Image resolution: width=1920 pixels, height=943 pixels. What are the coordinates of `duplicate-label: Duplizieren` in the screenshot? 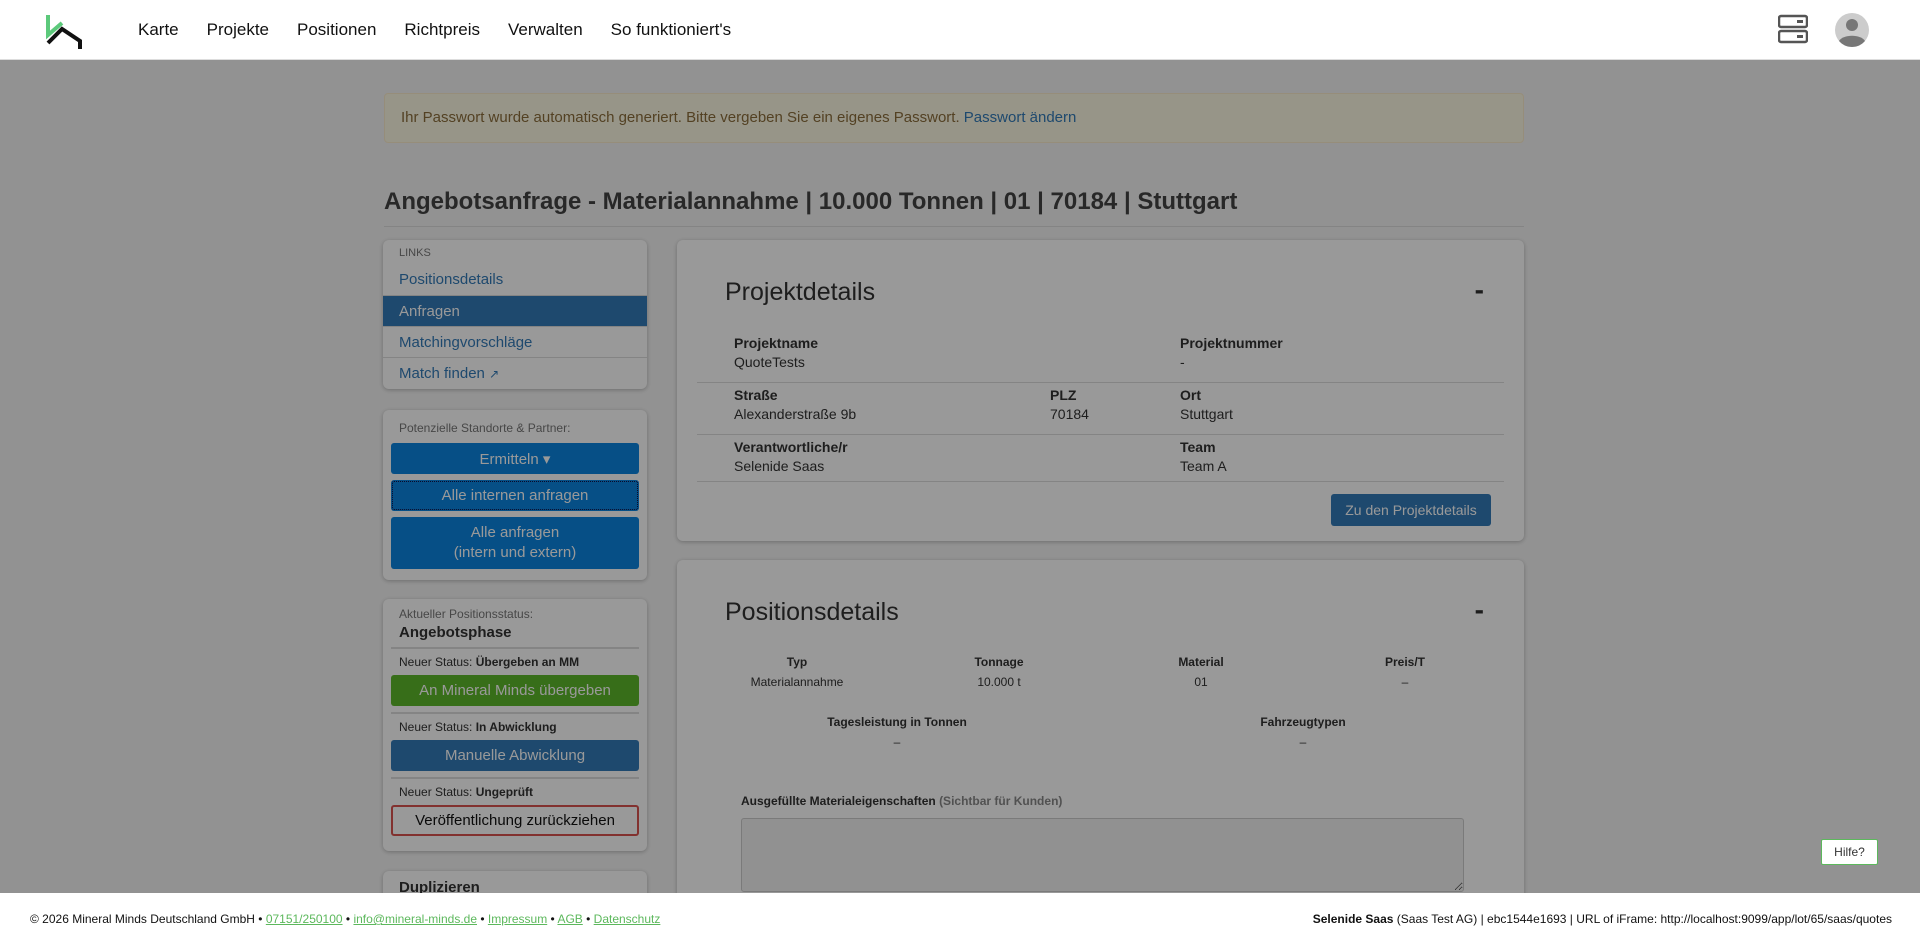 It's located at (439, 886).